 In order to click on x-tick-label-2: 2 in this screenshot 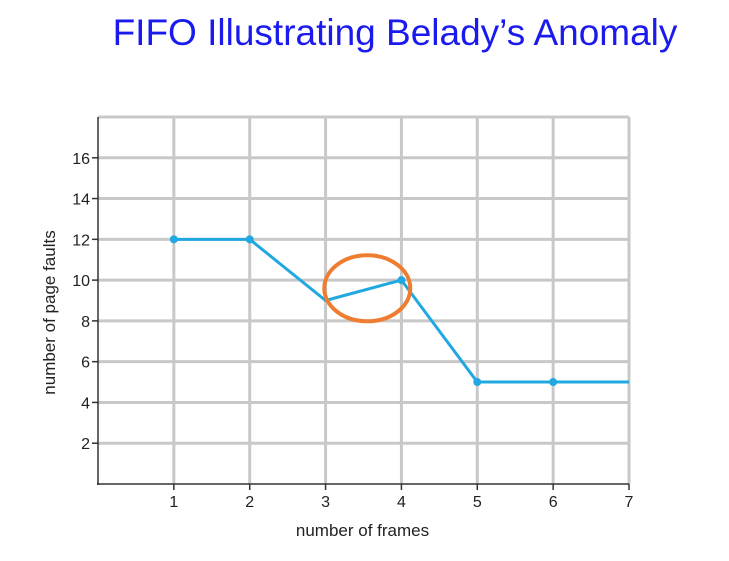, I will do `click(249, 502)`.